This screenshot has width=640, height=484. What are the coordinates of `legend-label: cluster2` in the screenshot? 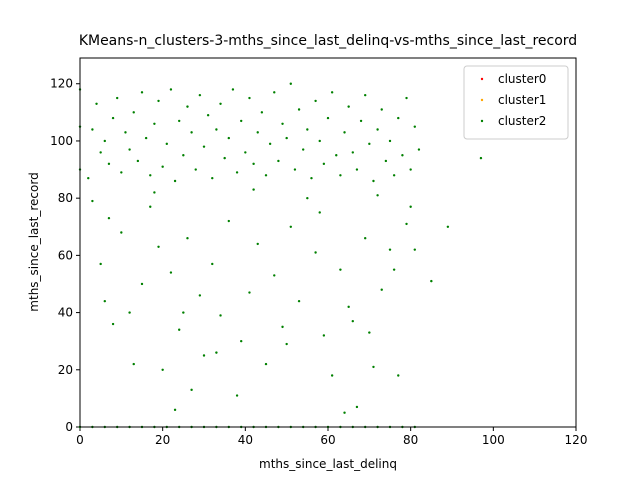 It's located at (522, 121).